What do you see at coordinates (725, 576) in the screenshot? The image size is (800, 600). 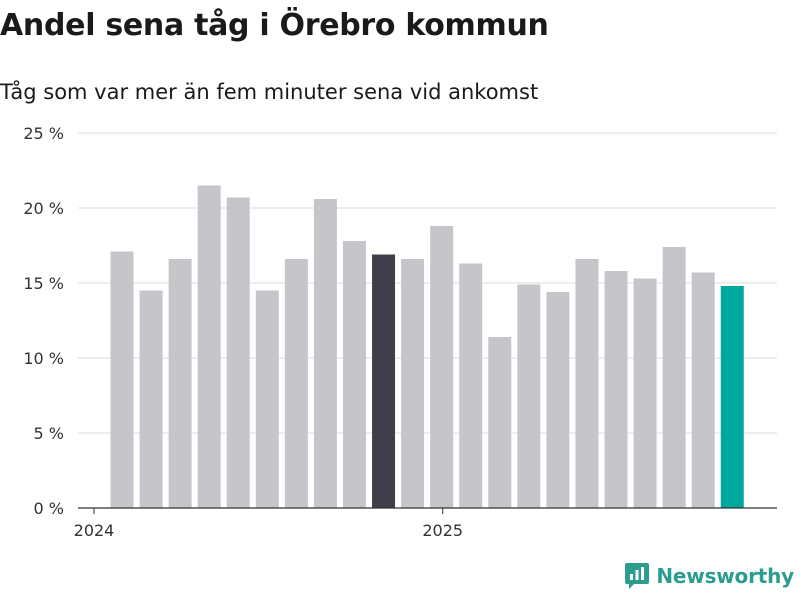 I see `brand-name: Newsworthy` at bounding box center [725, 576].